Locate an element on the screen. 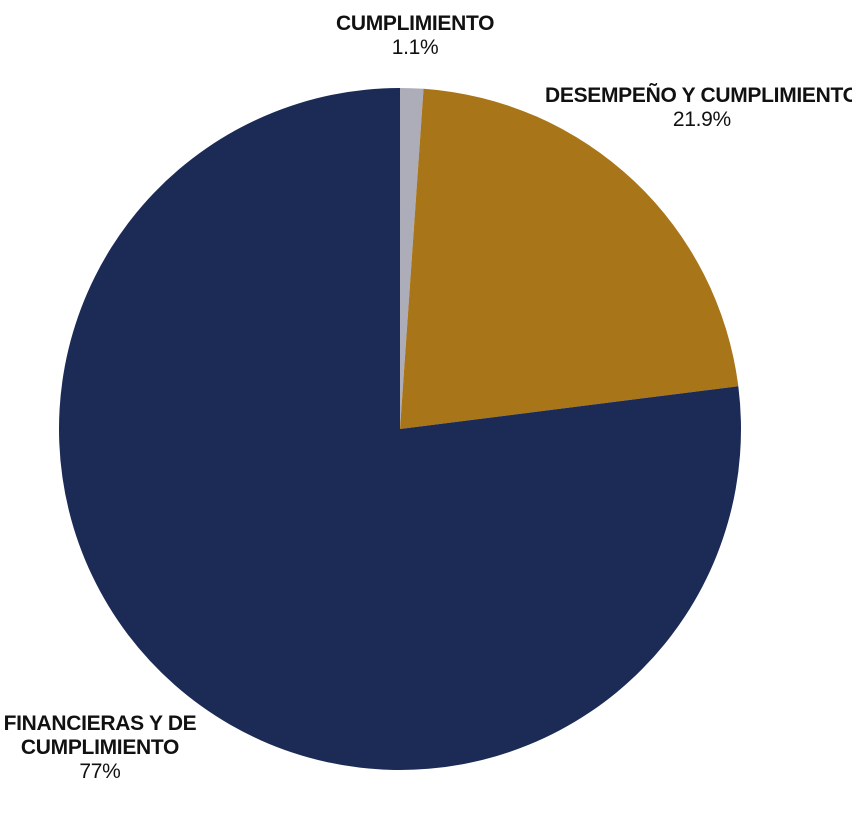 Image resolution: width=852 pixels, height=813 pixels. pie-slice-cumplimiento is located at coordinates (412, 258).